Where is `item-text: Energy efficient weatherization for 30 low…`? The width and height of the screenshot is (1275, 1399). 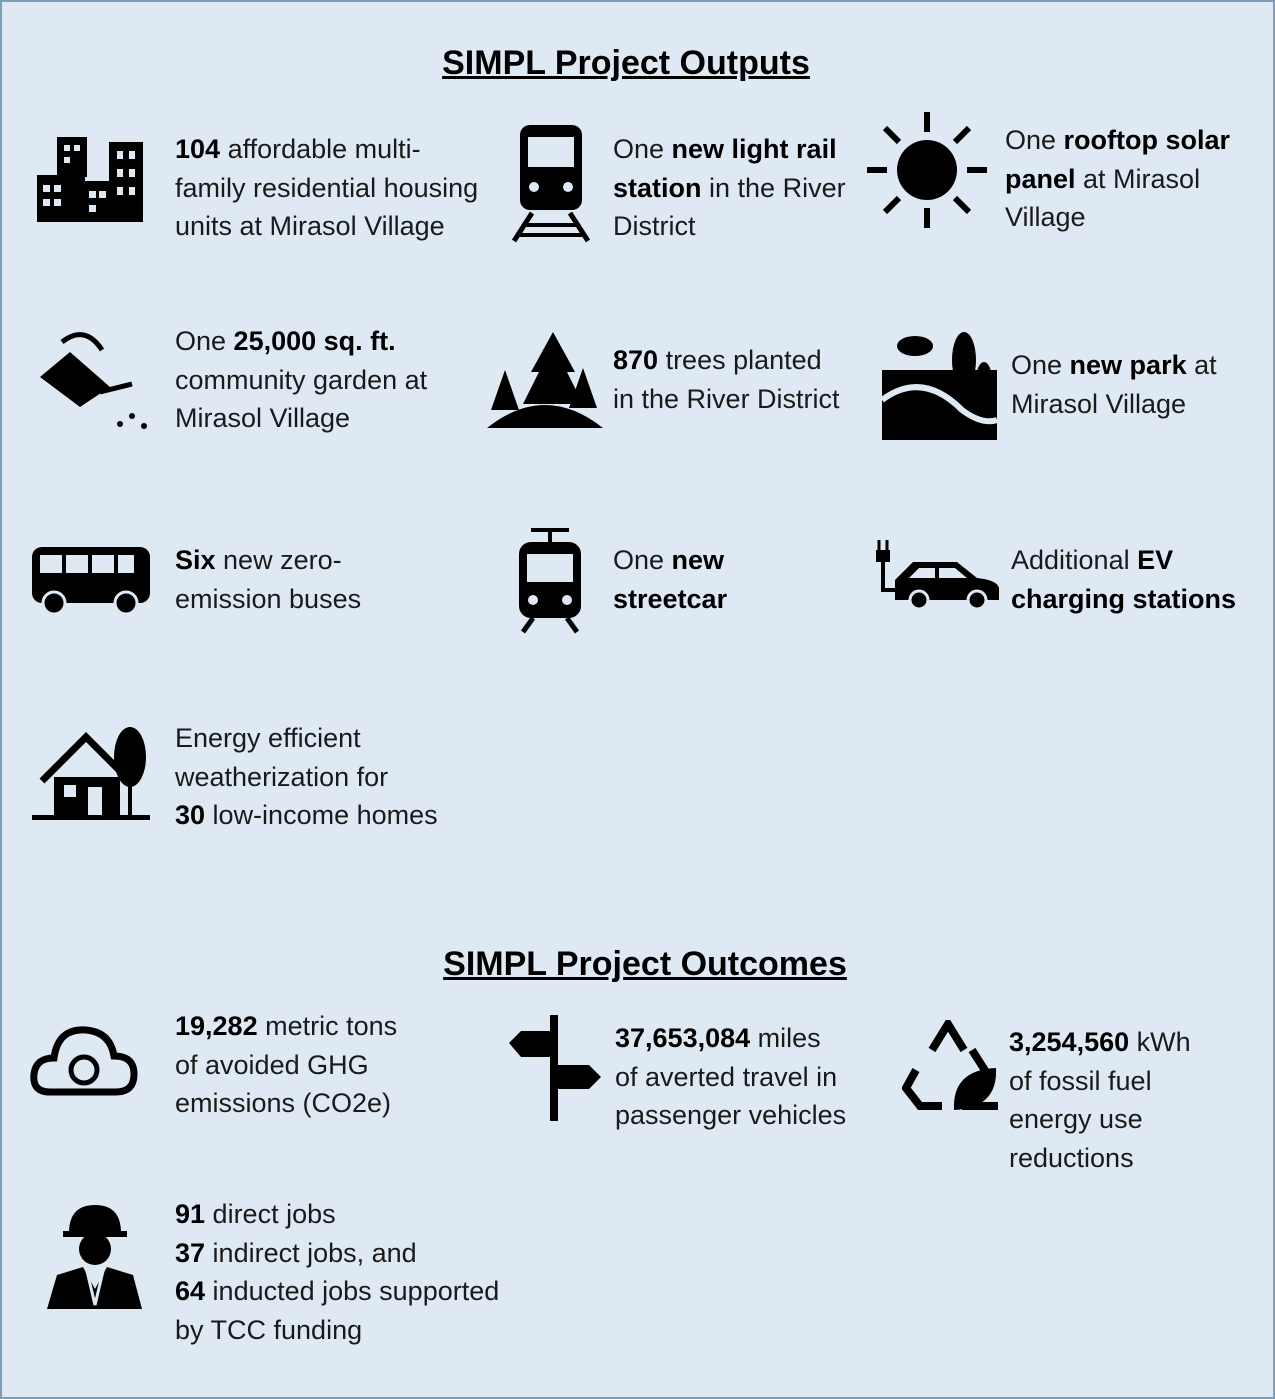 item-text: Energy efficient weatherization for 30 low… is located at coordinates (306, 777).